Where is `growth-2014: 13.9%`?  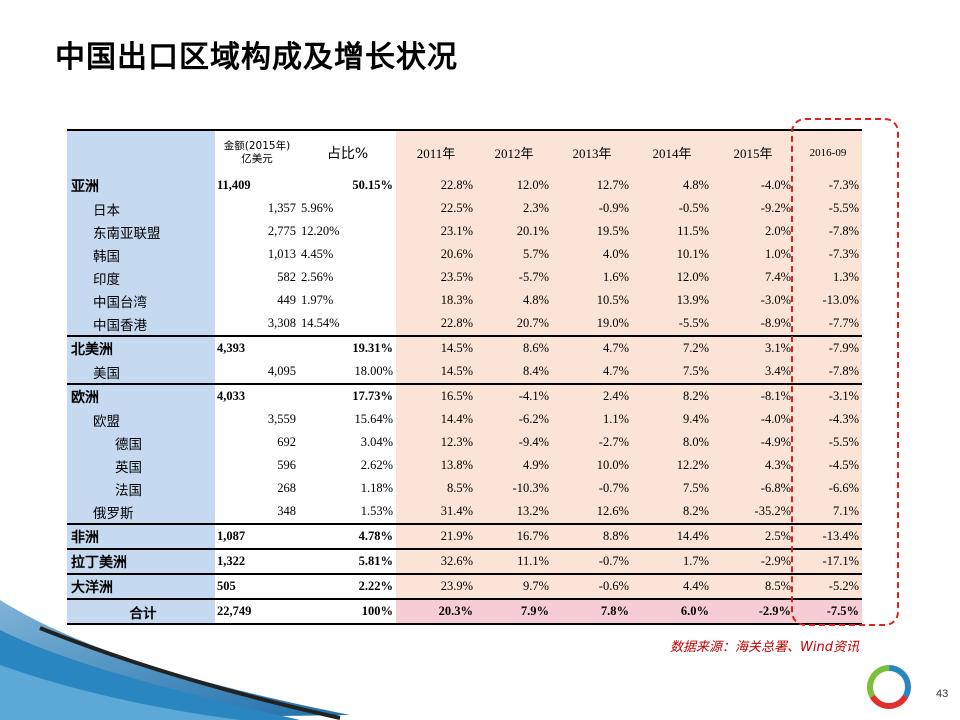 growth-2014: 13.9% is located at coordinates (672, 300).